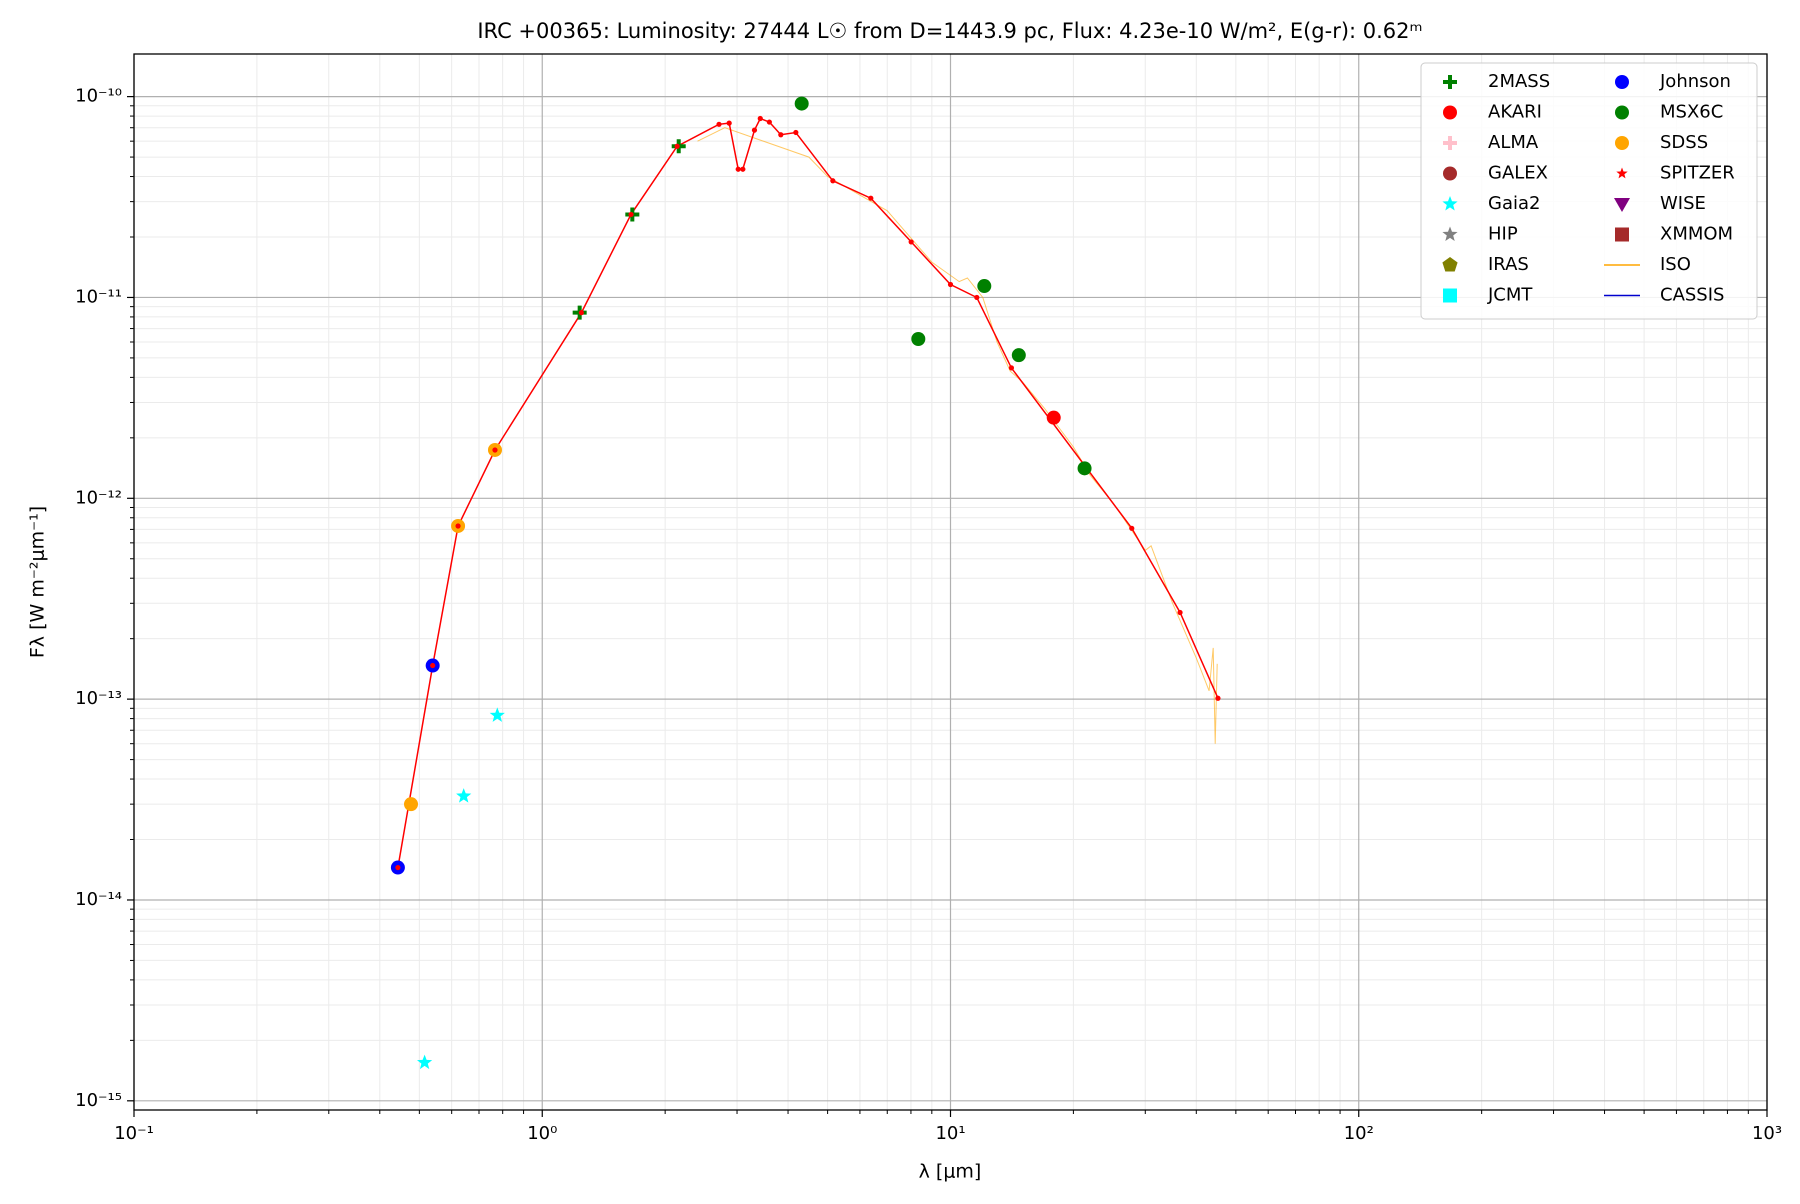 The height and width of the screenshot is (1204, 1800). I want to click on legend-label: XMMOM, so click(1696, 234).